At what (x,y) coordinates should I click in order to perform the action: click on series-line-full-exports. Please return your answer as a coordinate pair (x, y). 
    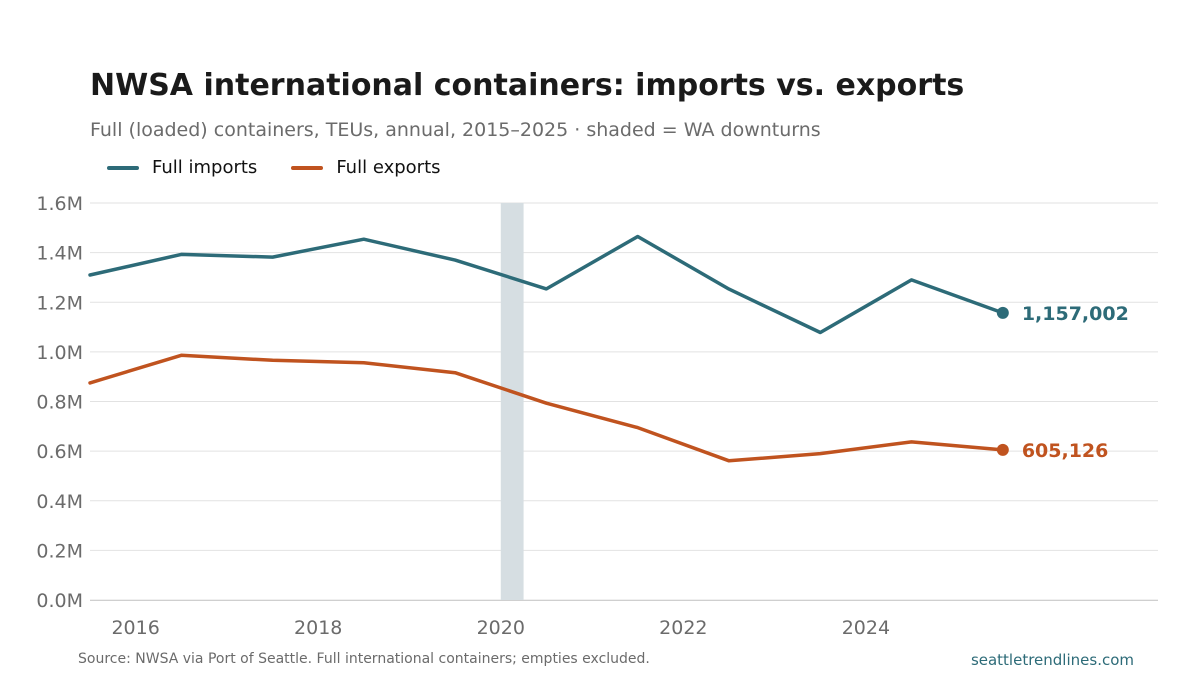
    Looking at the image, I should click on (546, 408).